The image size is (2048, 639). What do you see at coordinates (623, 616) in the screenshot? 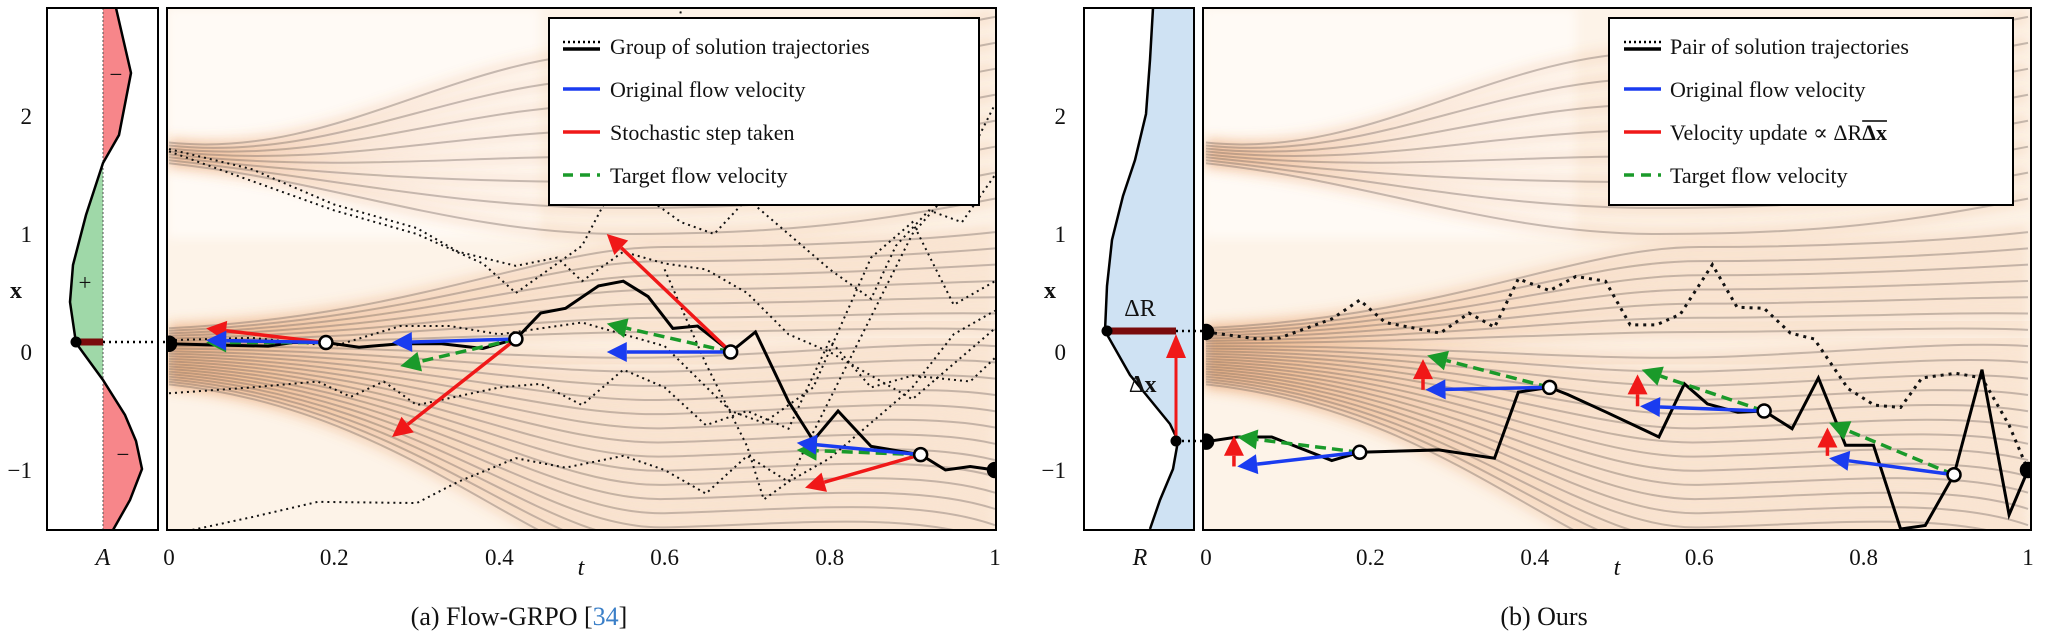
I see `caption-bracket: ]` at bounding box center [623, 616].